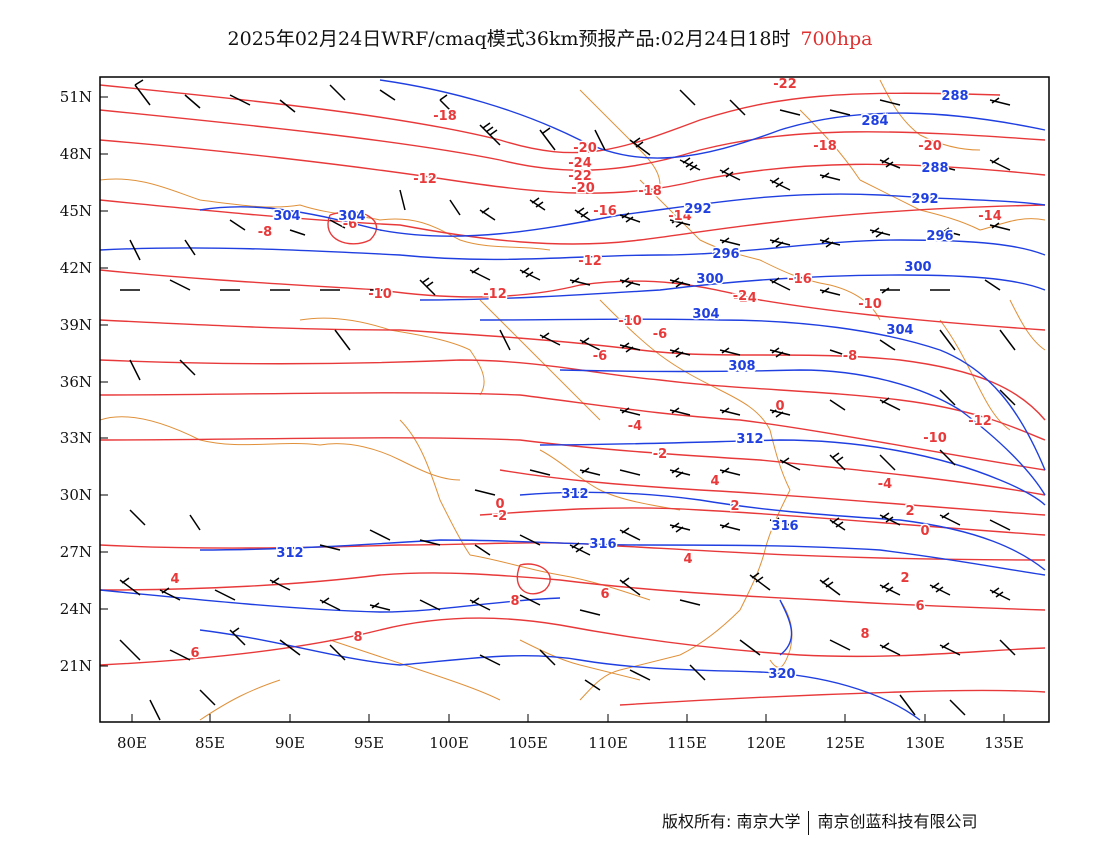 Image resolution: width=1100 pixels, height=850 pixels. What do you see at coordinates (76, 495) in the screenshot?
I see `lat-tick-label: 30N` at bounding box center [76, 495].